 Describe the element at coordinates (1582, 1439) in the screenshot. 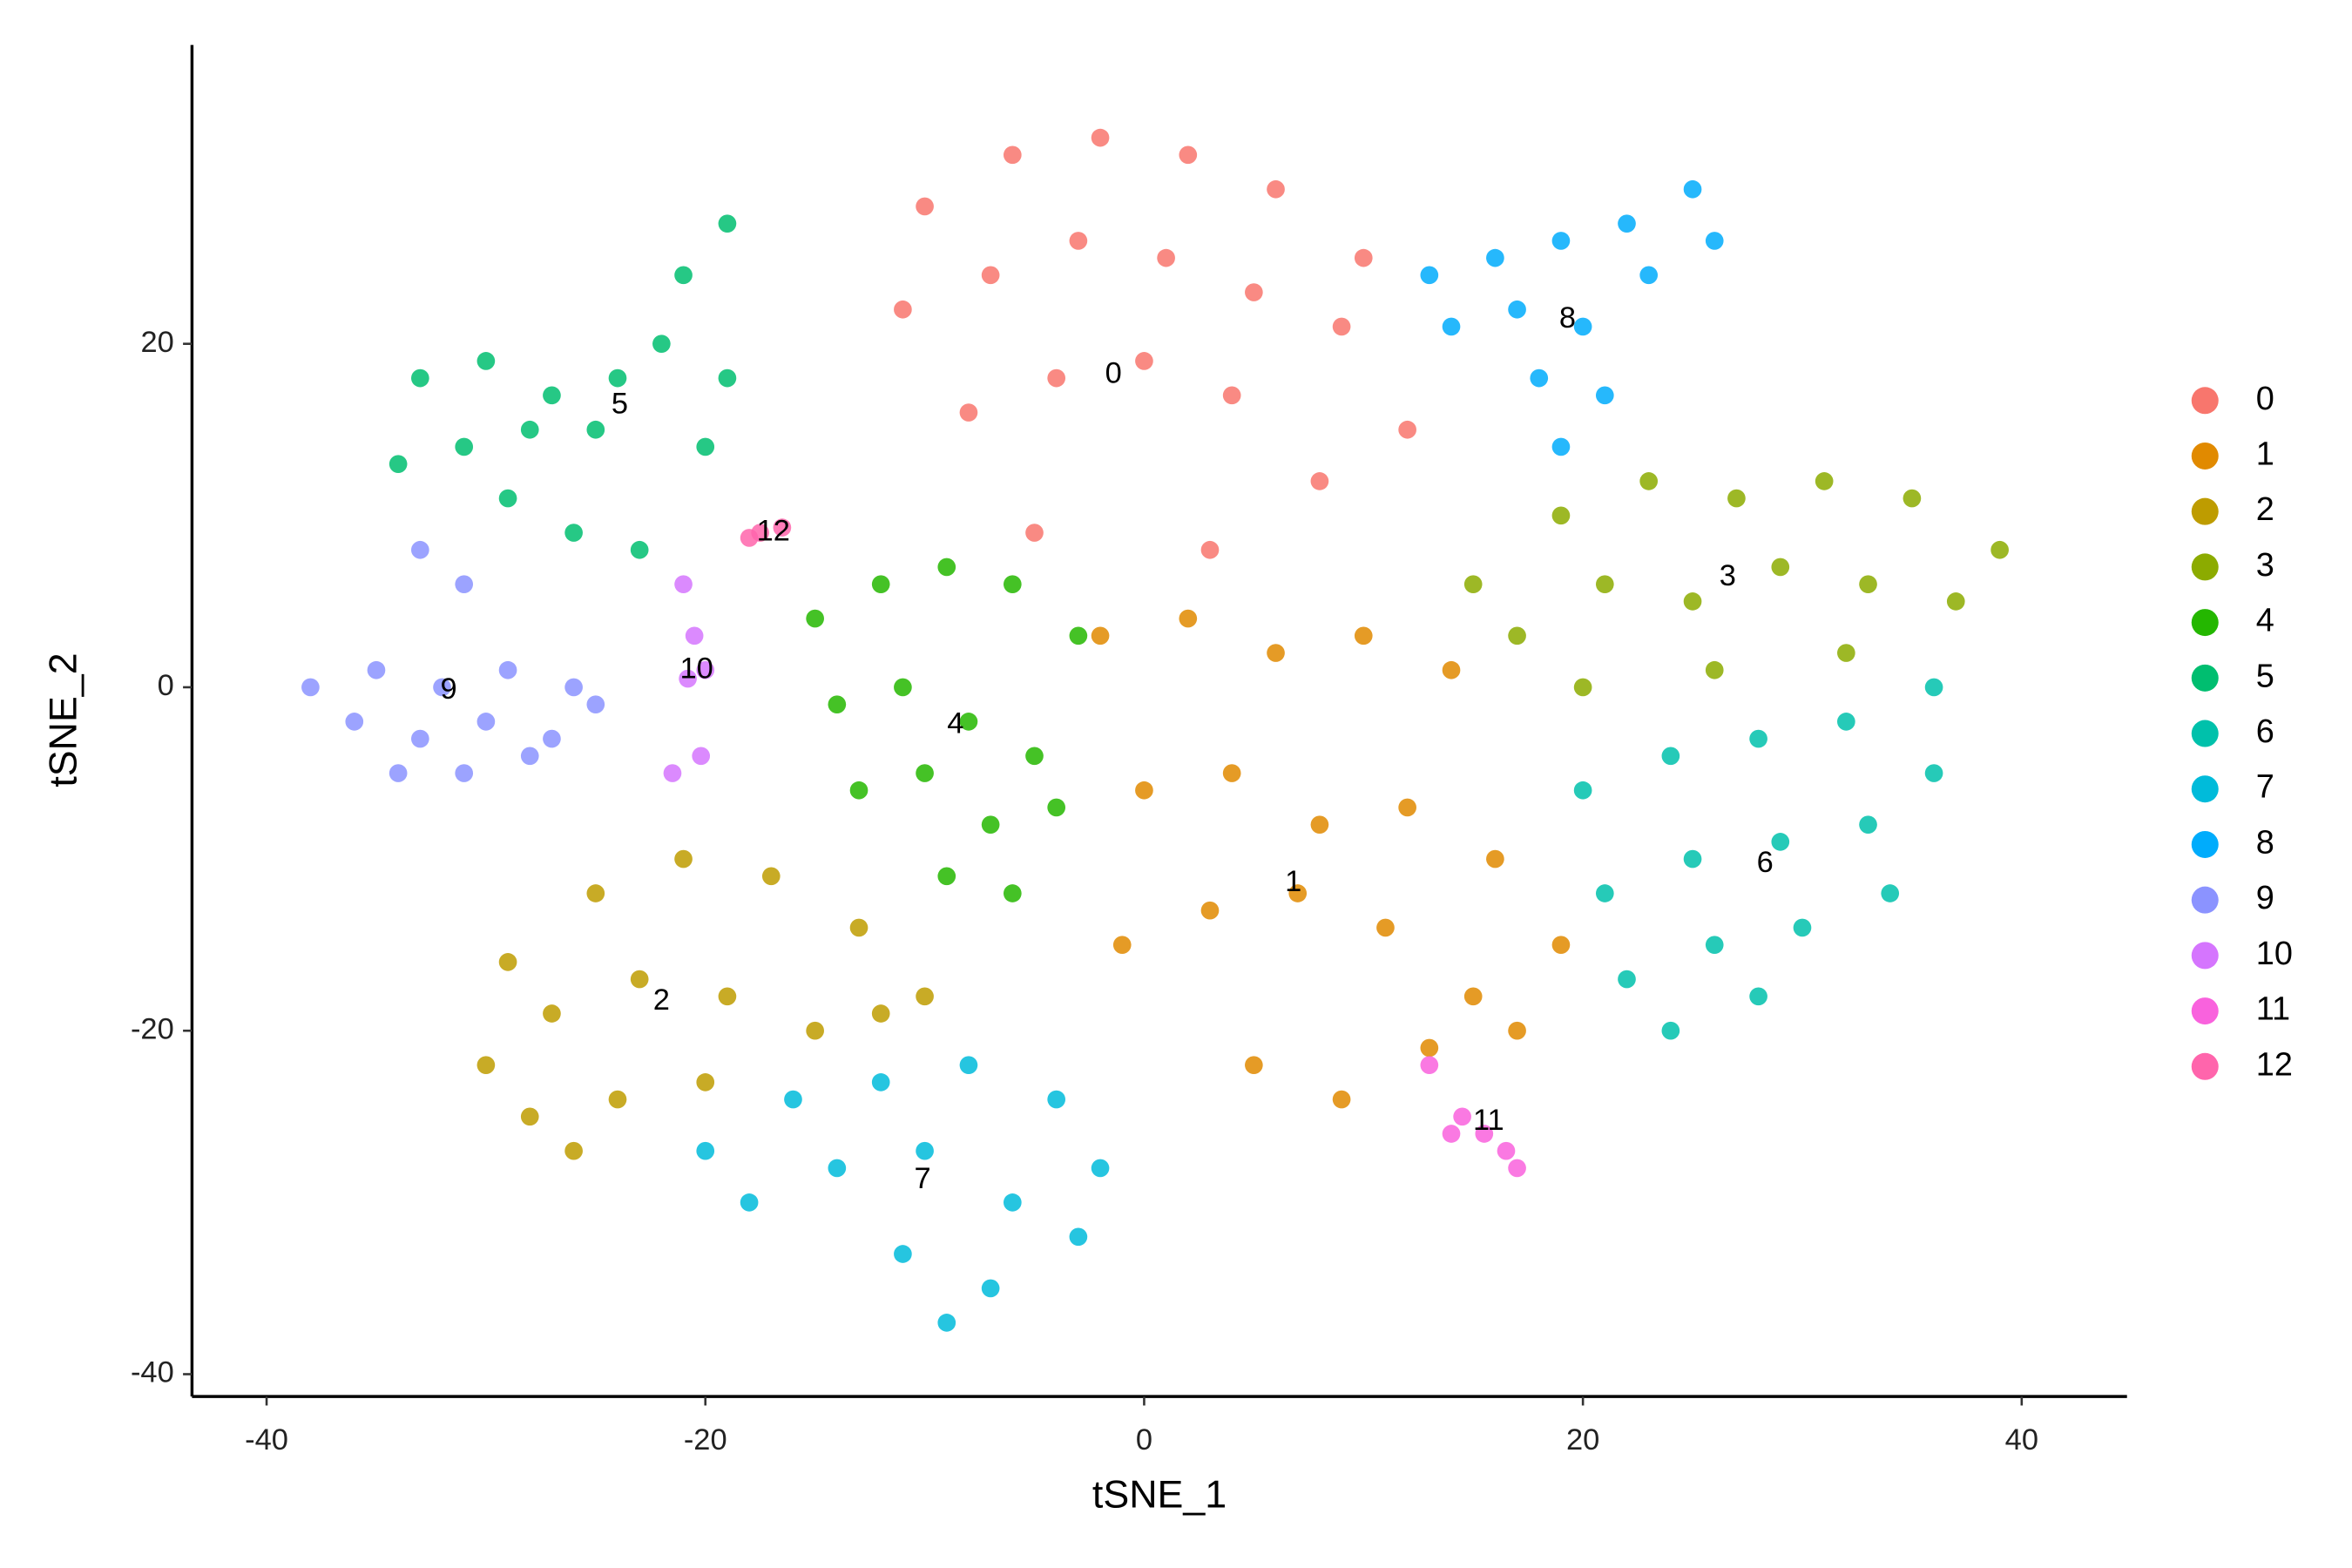

I see `x-tick-label: 20` at that location.